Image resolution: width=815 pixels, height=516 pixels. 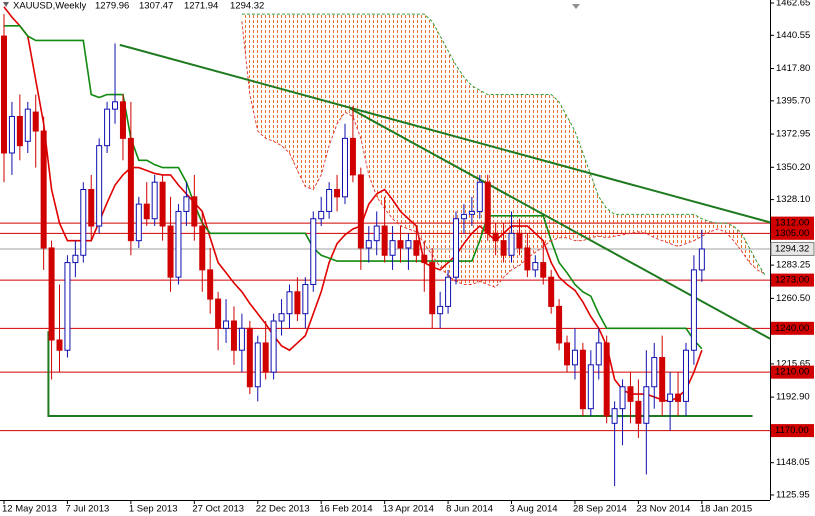 I want to click on current-price-label: 1294.32, so click(x=792, y=248).